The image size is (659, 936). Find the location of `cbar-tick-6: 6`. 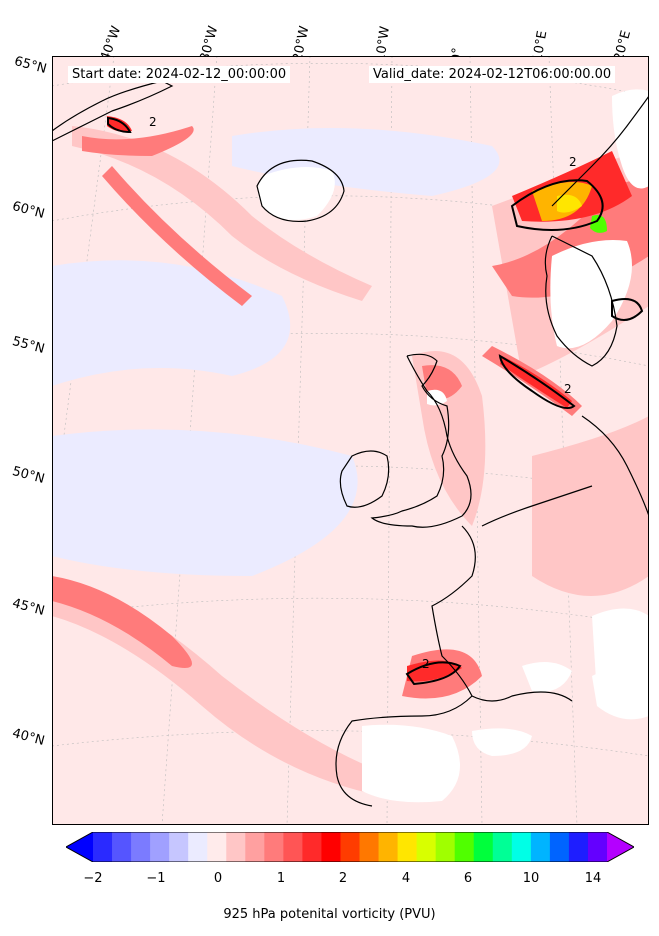

cbar-tick-6: 6 is located at coordinates (468, 878).